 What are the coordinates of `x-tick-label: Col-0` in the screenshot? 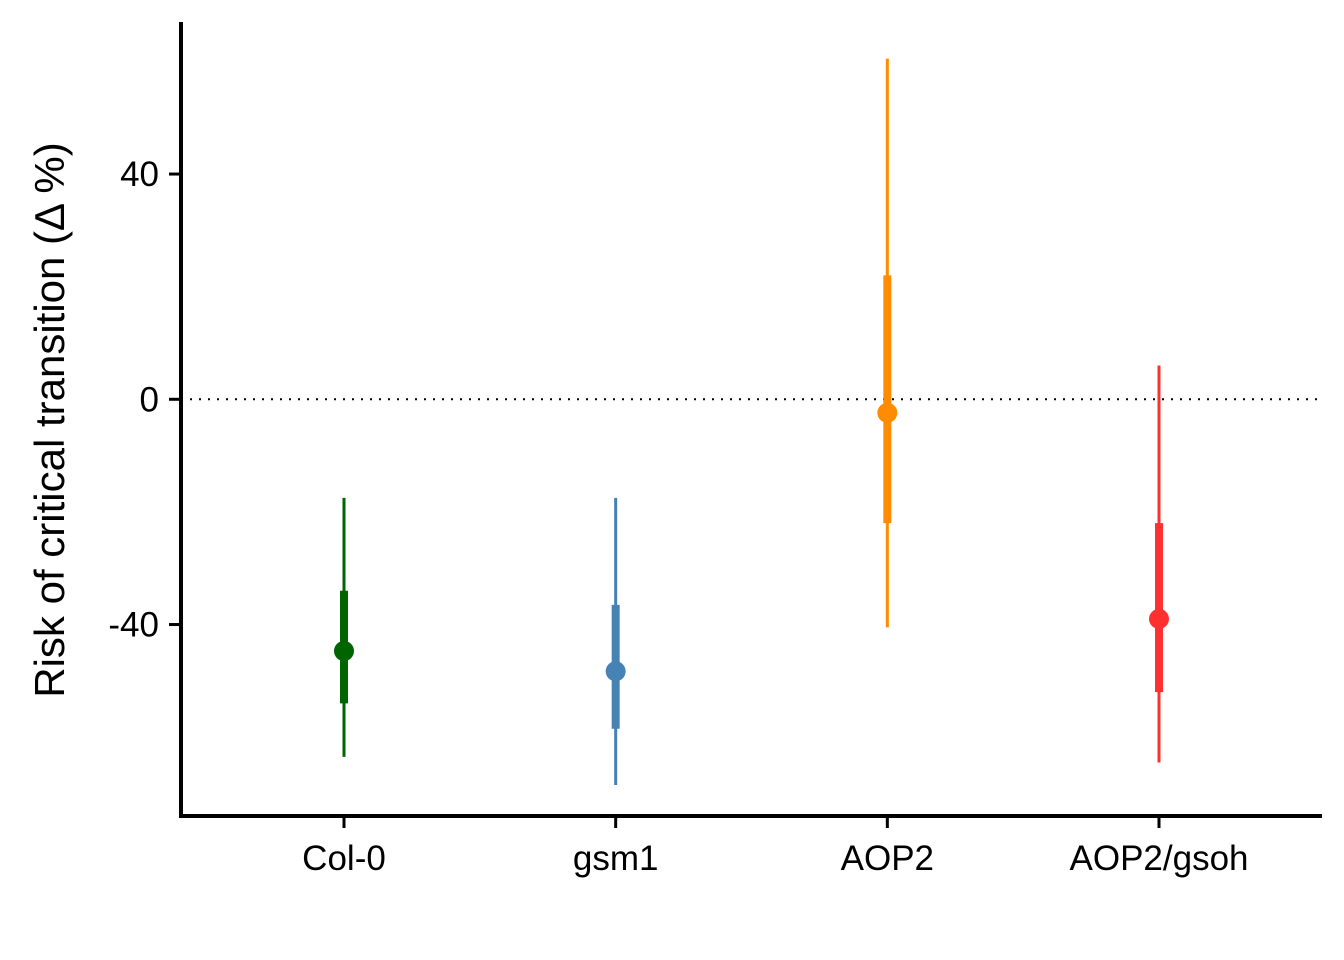 It's located at (344, 858).